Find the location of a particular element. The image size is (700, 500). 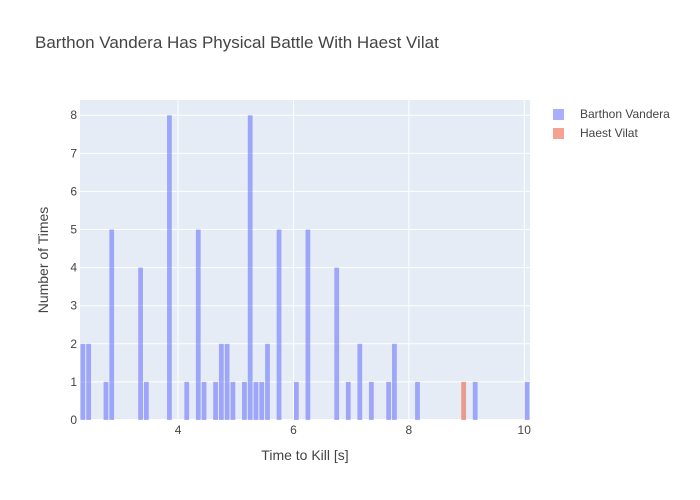

y-tick-label: 1 is located at coordinates (73, 382).